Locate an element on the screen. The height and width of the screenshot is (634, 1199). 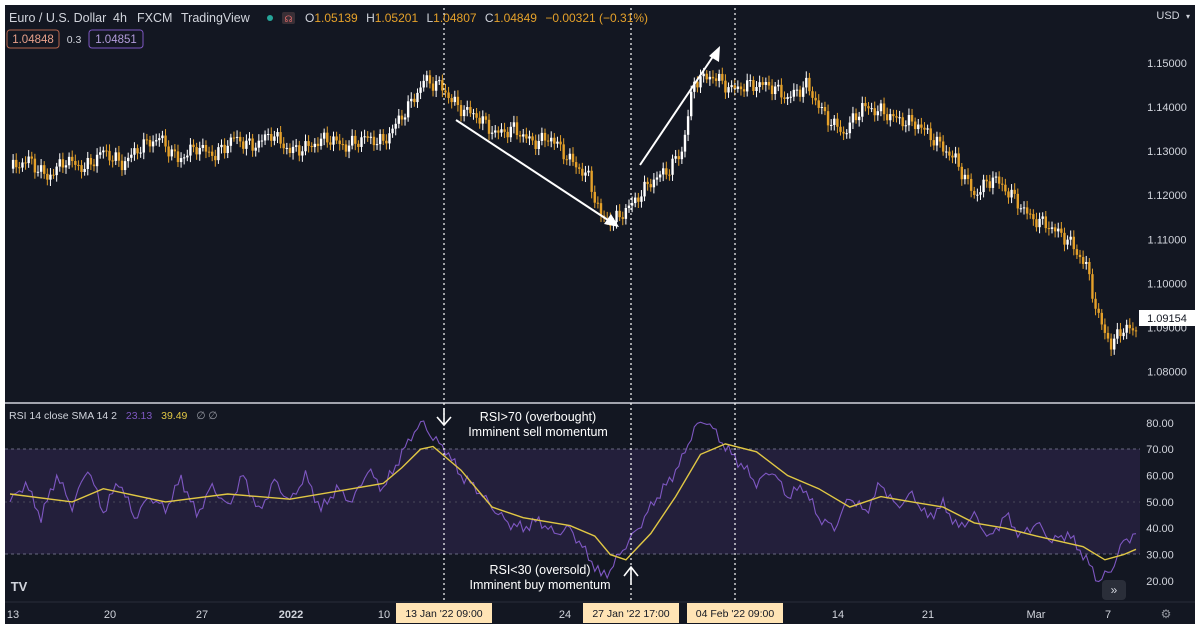
sell-button is located at coordinates (33, 39).